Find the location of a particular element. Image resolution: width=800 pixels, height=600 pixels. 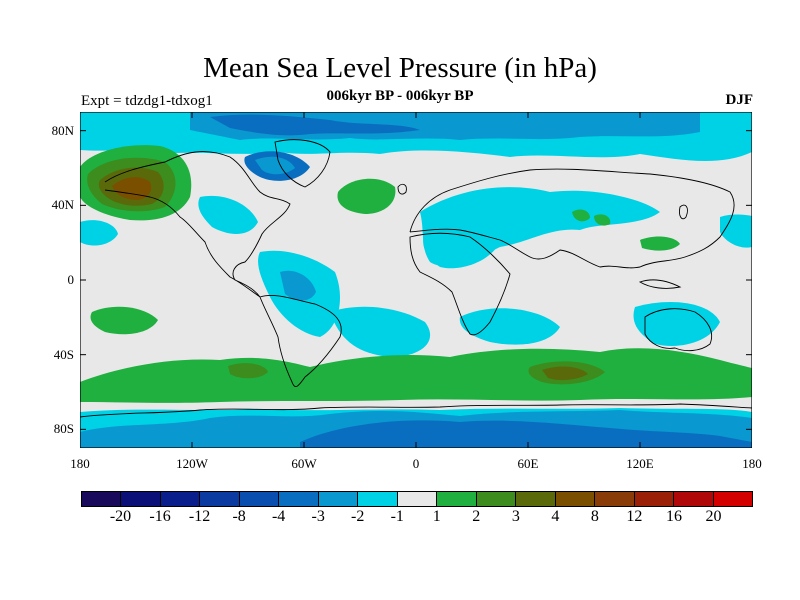

arctic-core-zone is located at coordinates (315, 125).